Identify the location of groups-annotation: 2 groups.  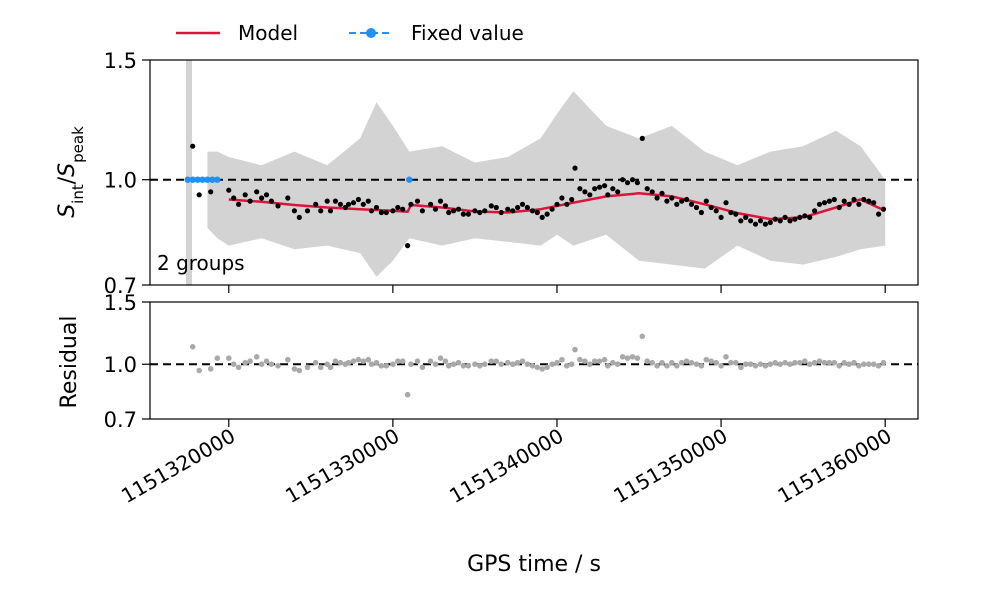
(201, 263).